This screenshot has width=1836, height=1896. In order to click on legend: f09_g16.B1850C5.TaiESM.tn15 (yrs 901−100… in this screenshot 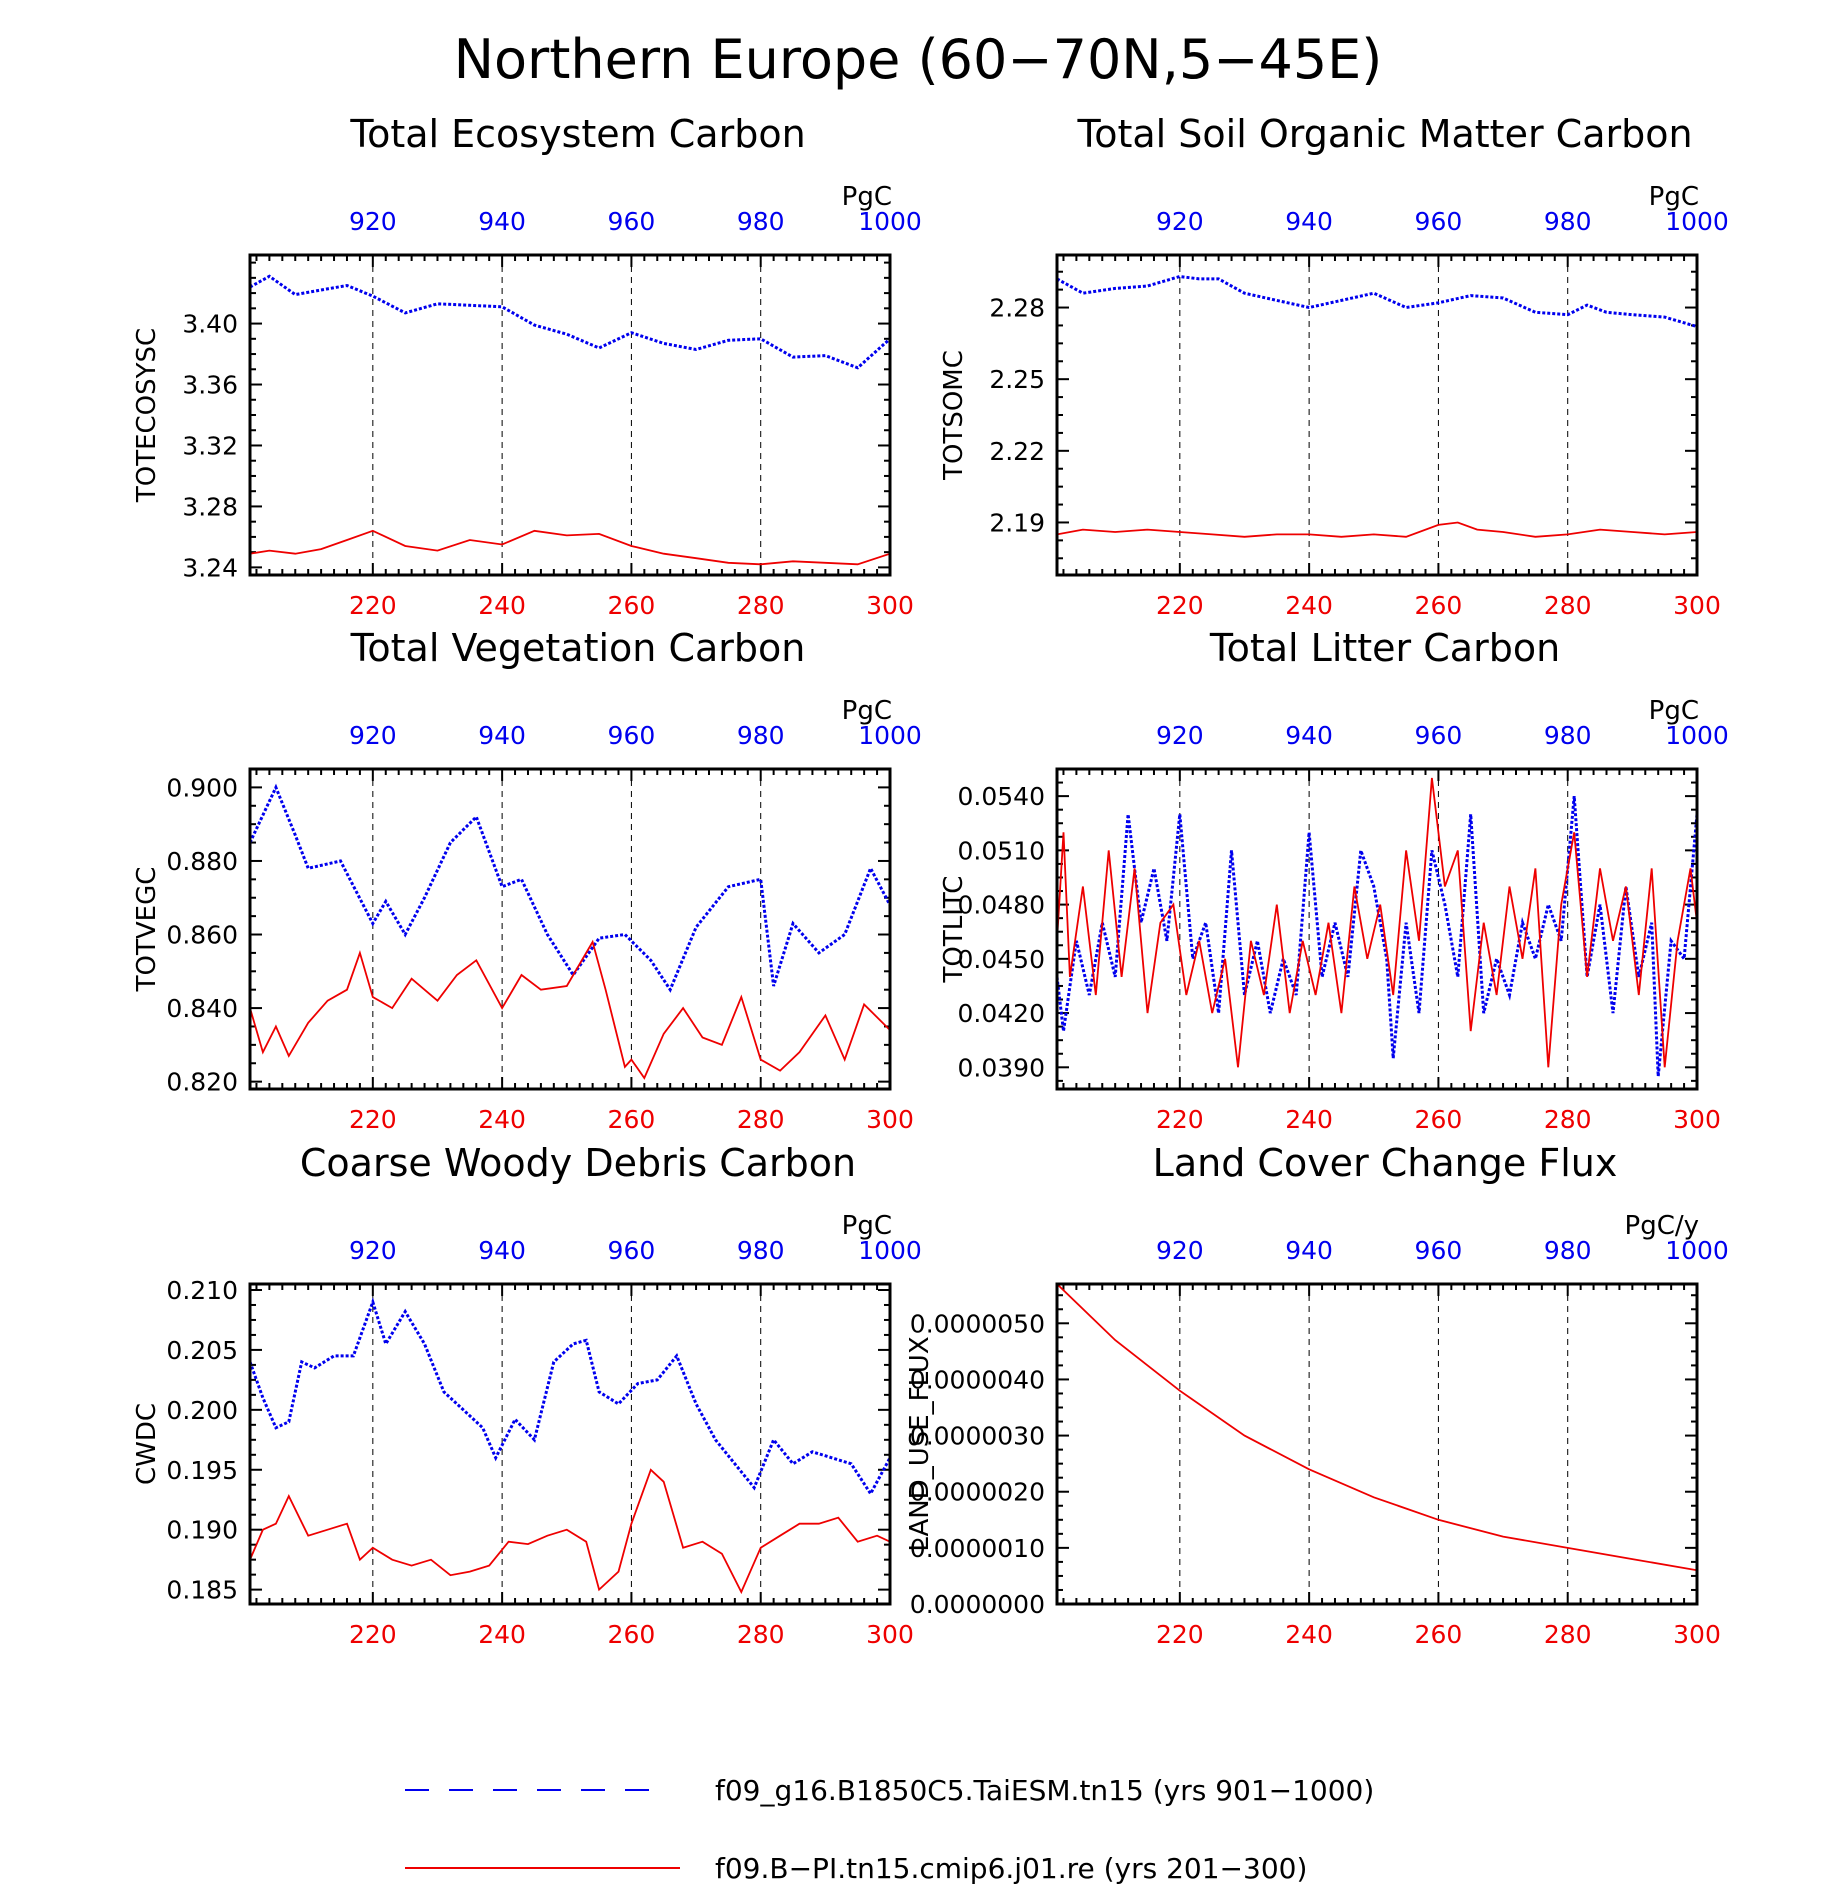, I will do `click(889, 1829)`.